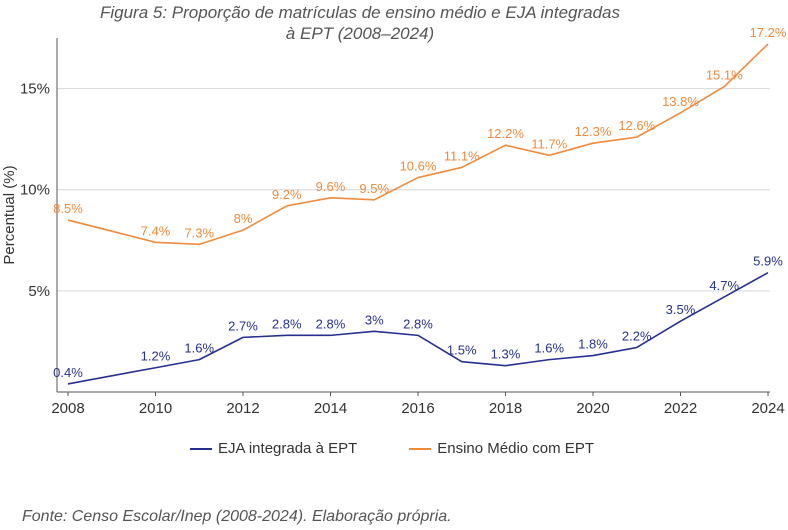 This screenshot has width=788, height=530. I want to click on x-tick-label: 2020, so click(592, 408).